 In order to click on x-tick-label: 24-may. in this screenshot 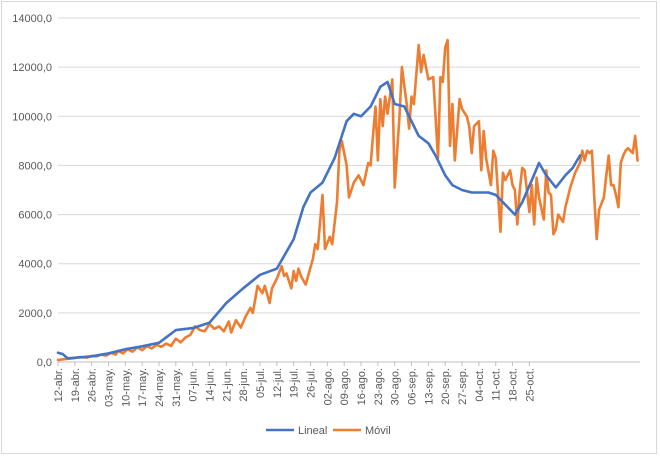, I will do `click(160, 387)`.